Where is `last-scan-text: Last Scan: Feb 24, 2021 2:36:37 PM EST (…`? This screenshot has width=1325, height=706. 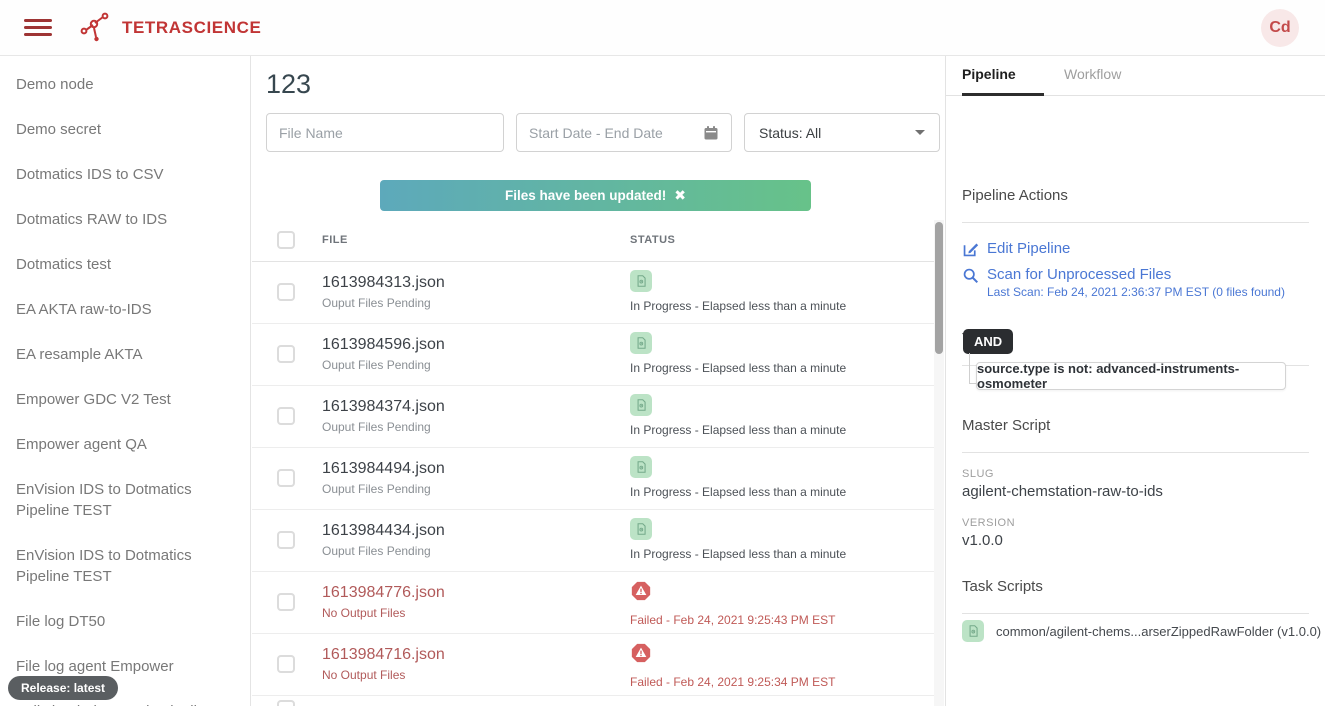 last-scan-text: Last Scan: Feb 24, 2021 2:36:37 PM EST (… is located at coordinates (1136, 292).